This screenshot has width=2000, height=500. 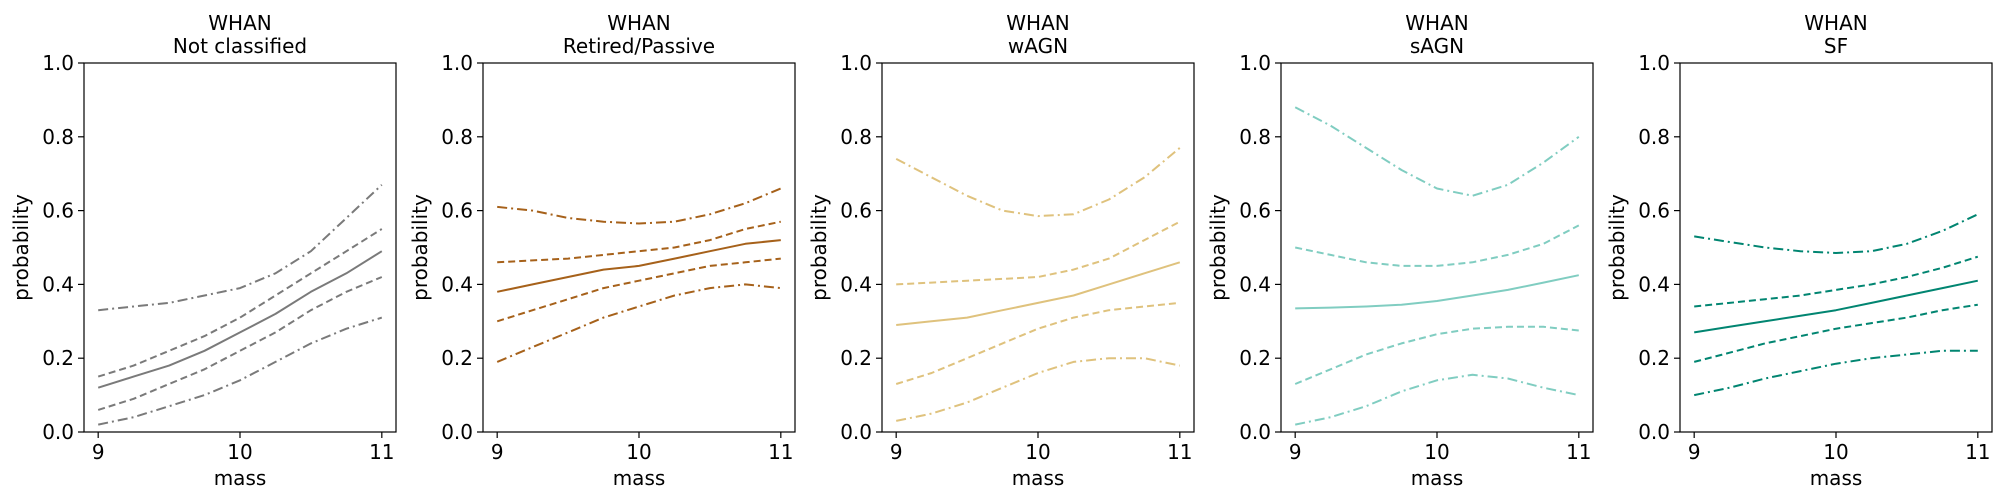 What do you see at coordinates (639, 46) in the screenshot?
I see `subplot-title-line-2: Retired/Passive` at bounding box center [639, 46].